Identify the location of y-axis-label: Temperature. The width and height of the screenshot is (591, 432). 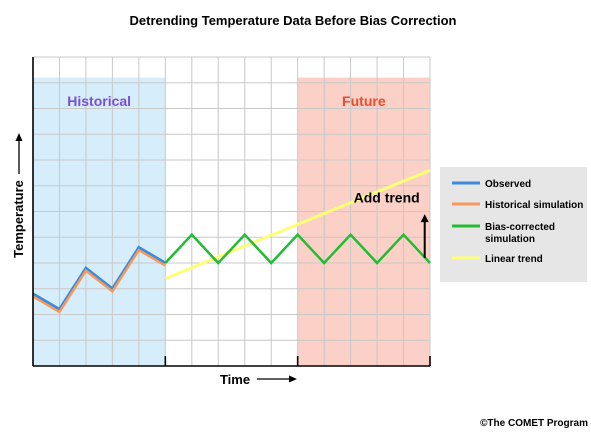
(18, 219).